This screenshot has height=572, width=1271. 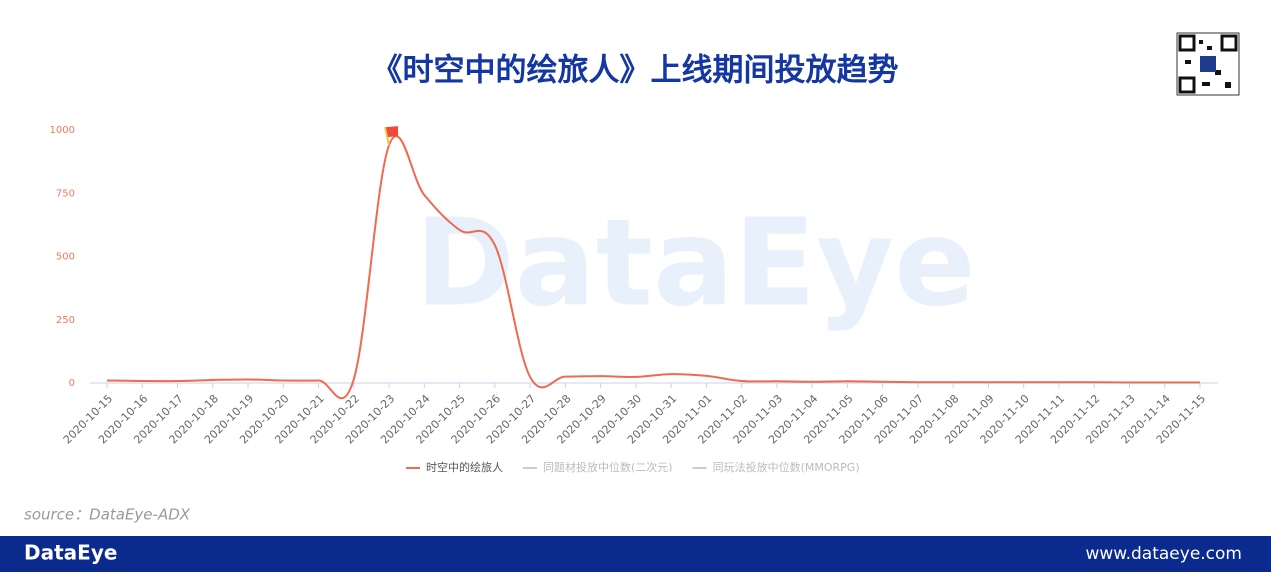 What do you see at coordinates (70, 553) in the screenshot?
I see `footer-brand: DataEye` at bounding box center [70, 553].